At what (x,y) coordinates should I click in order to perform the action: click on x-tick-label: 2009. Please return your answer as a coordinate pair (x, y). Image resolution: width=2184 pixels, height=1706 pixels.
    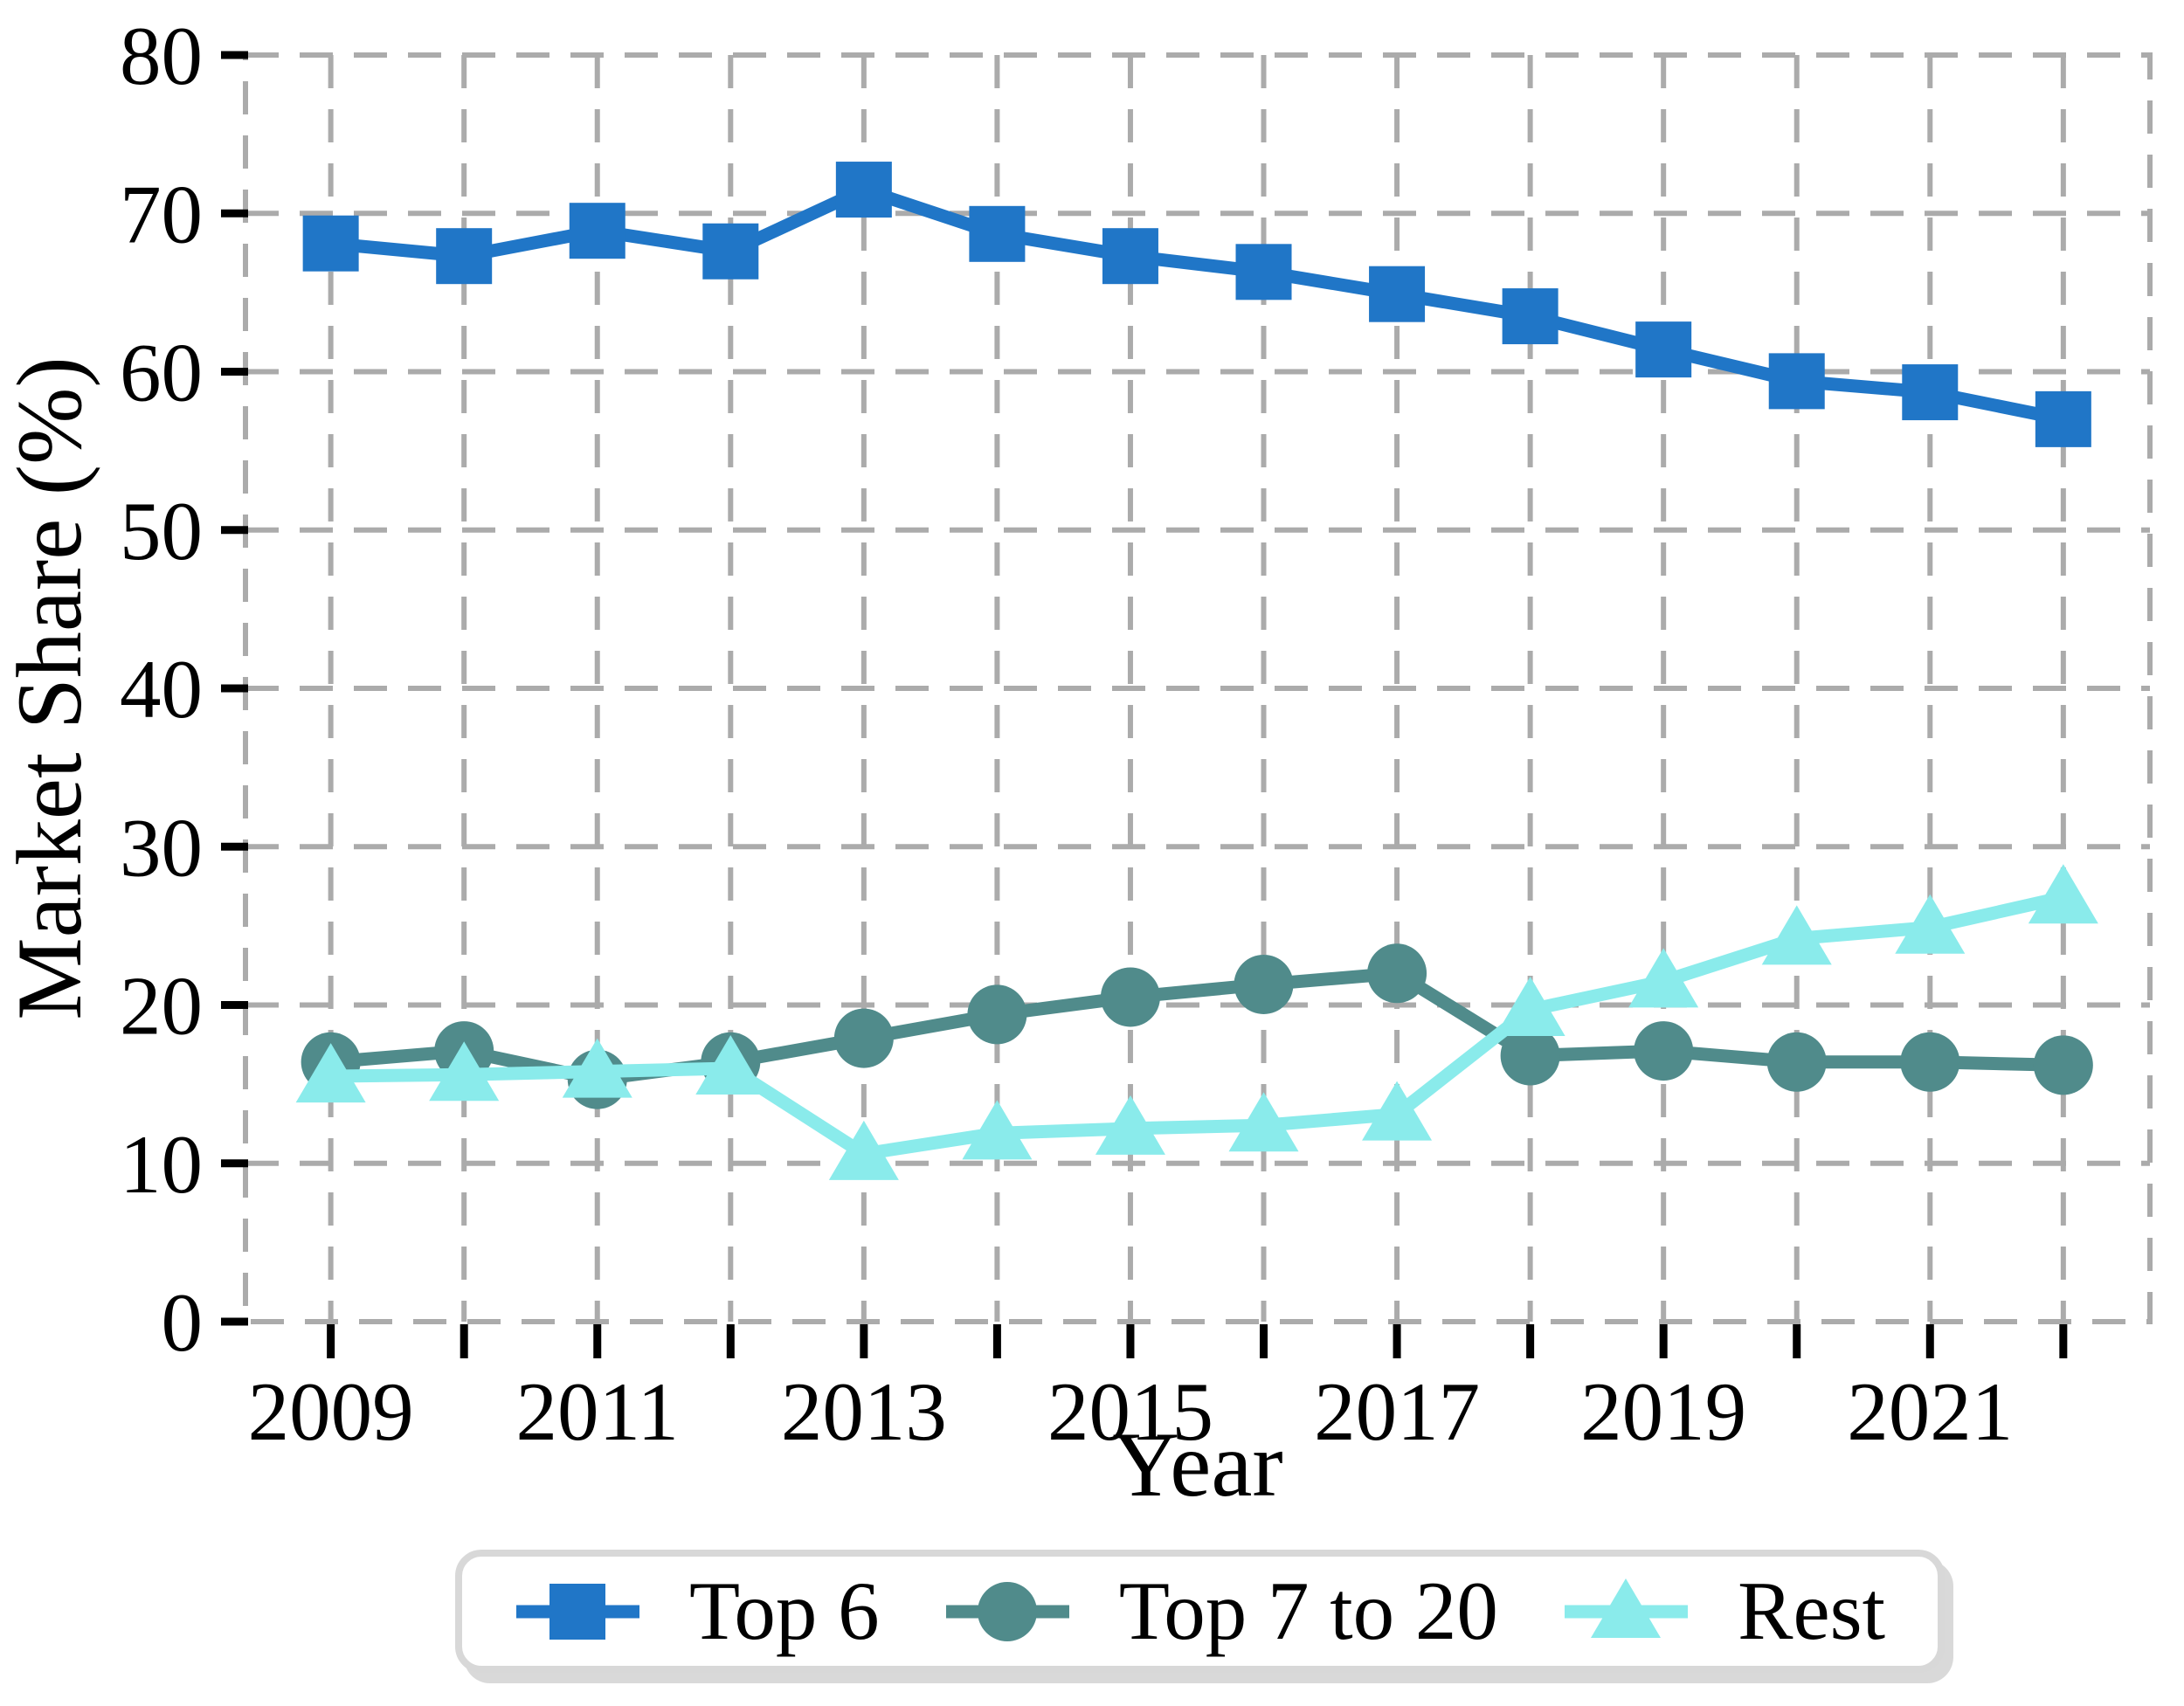
    Looking at the image, I should click on (331, 1411).